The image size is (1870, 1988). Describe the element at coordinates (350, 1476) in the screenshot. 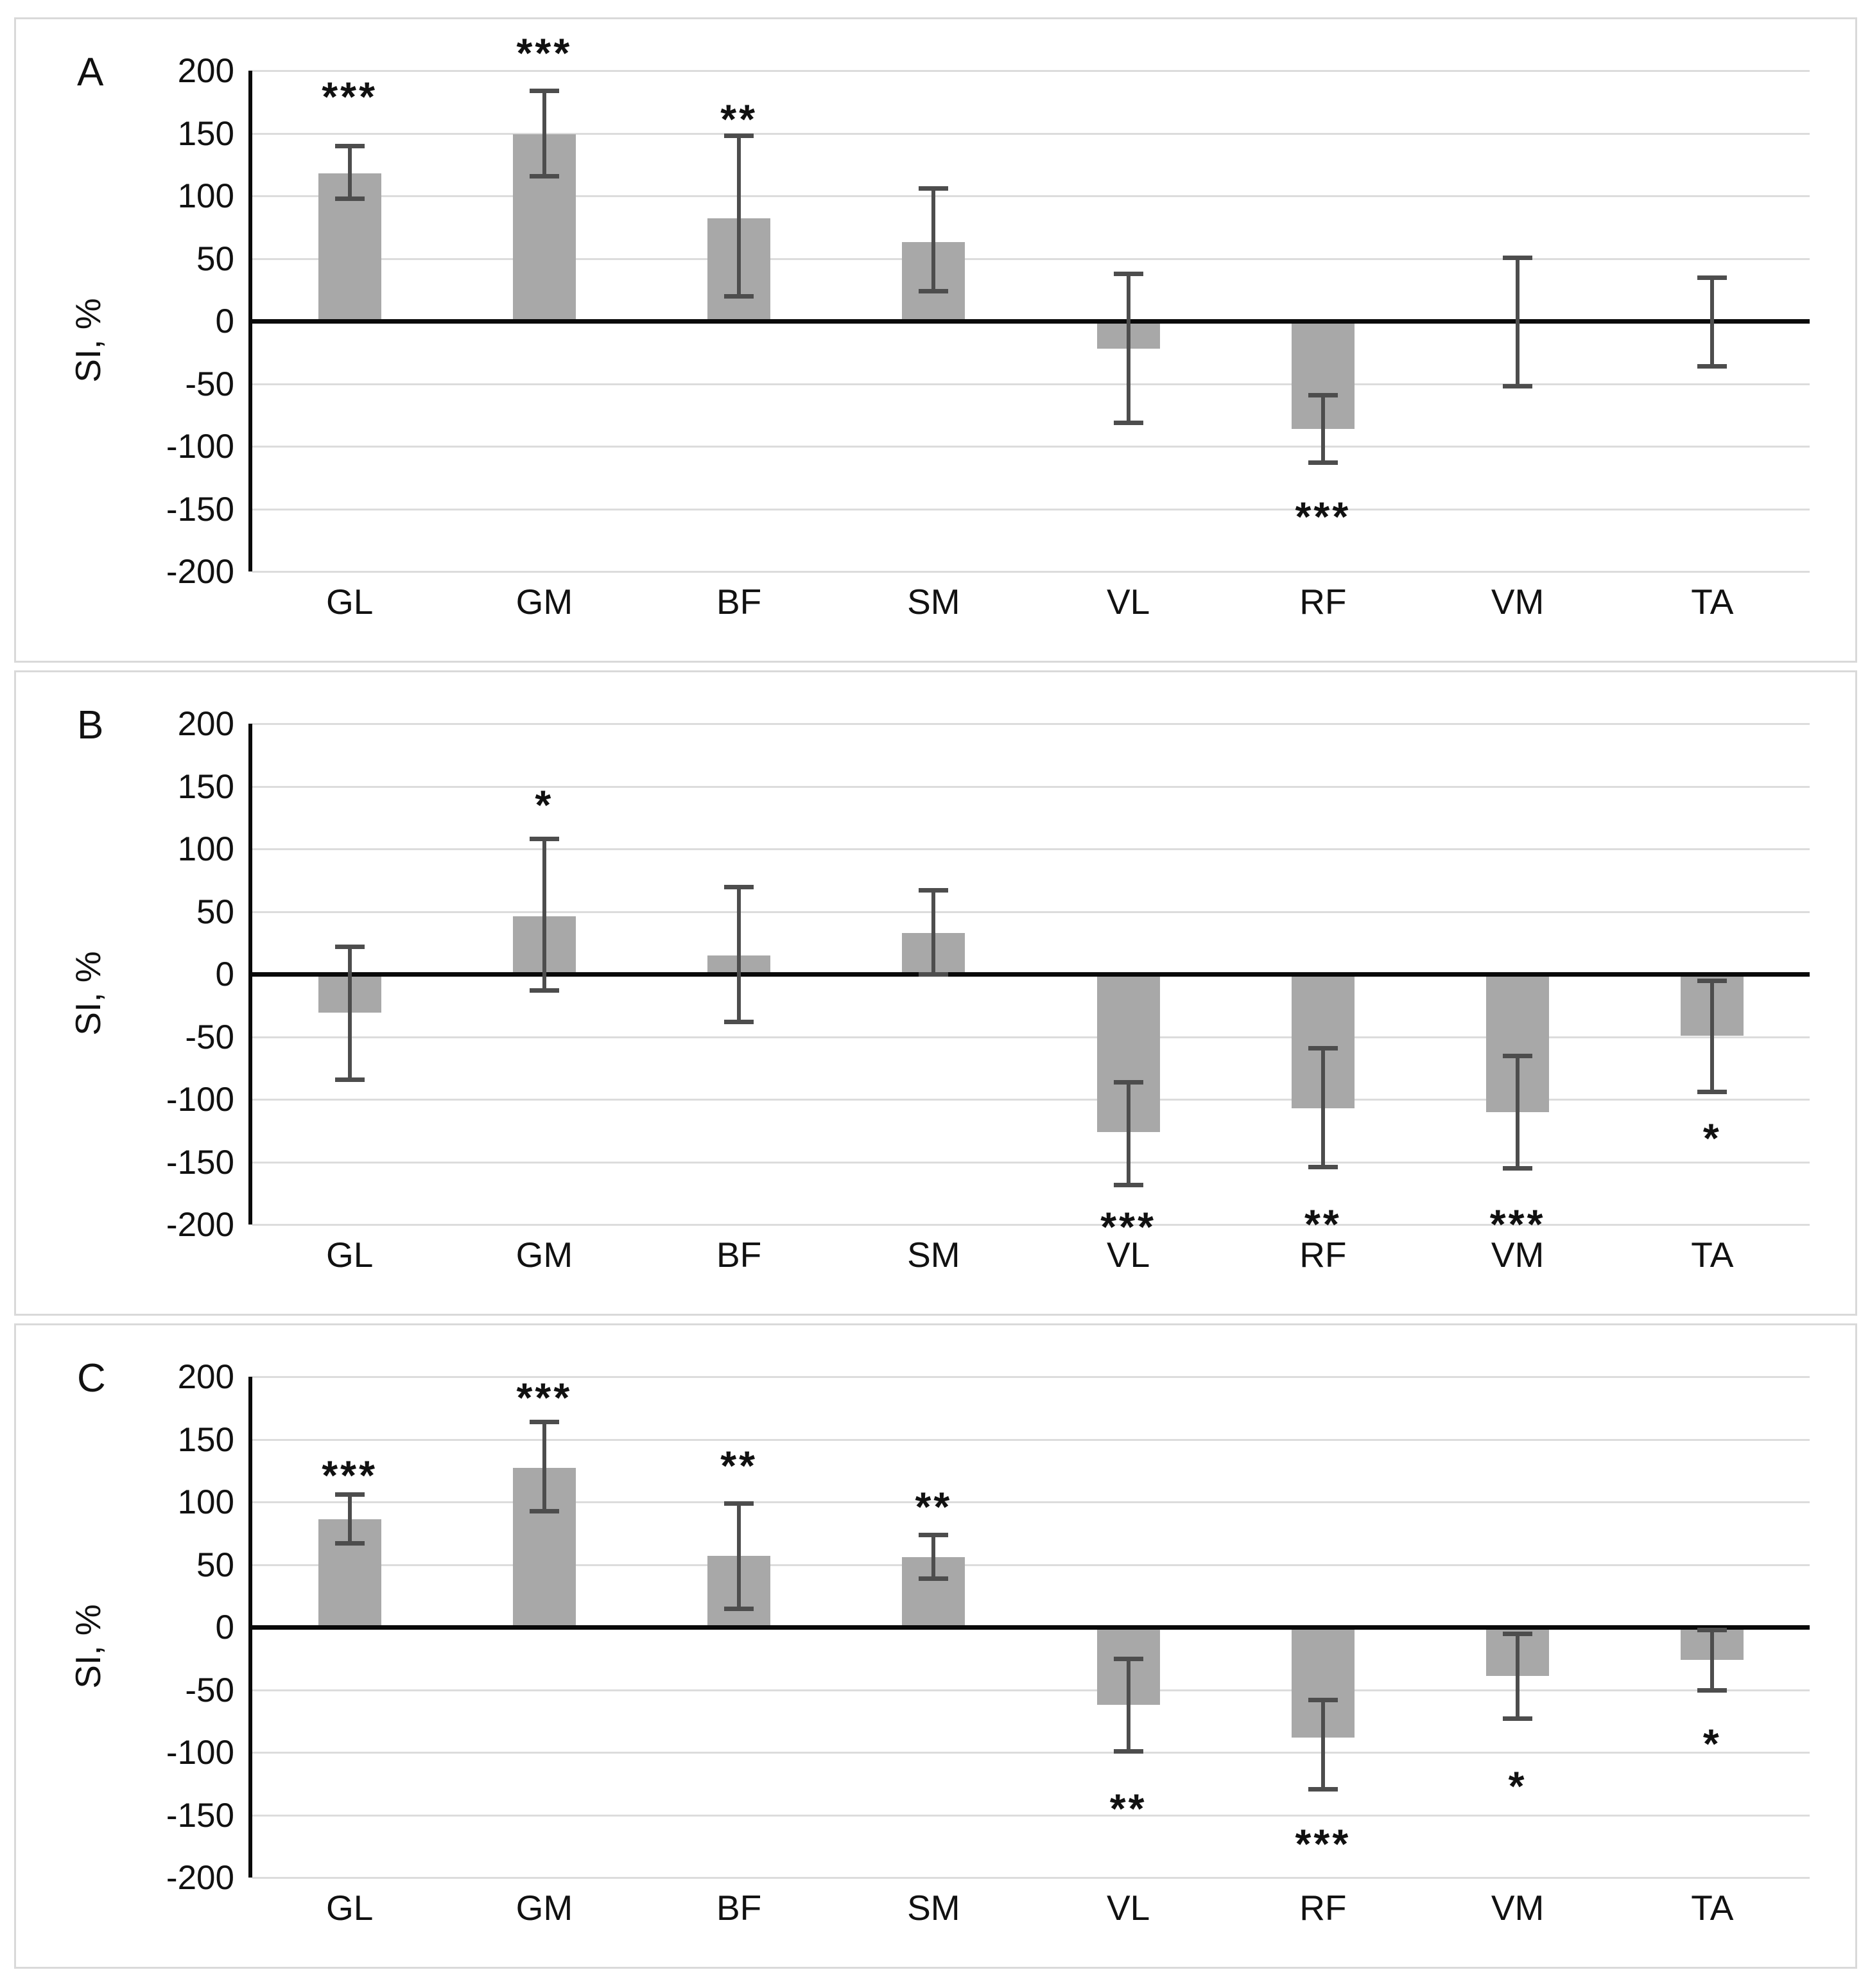

I see `significance-label-gl: ***` at that location.